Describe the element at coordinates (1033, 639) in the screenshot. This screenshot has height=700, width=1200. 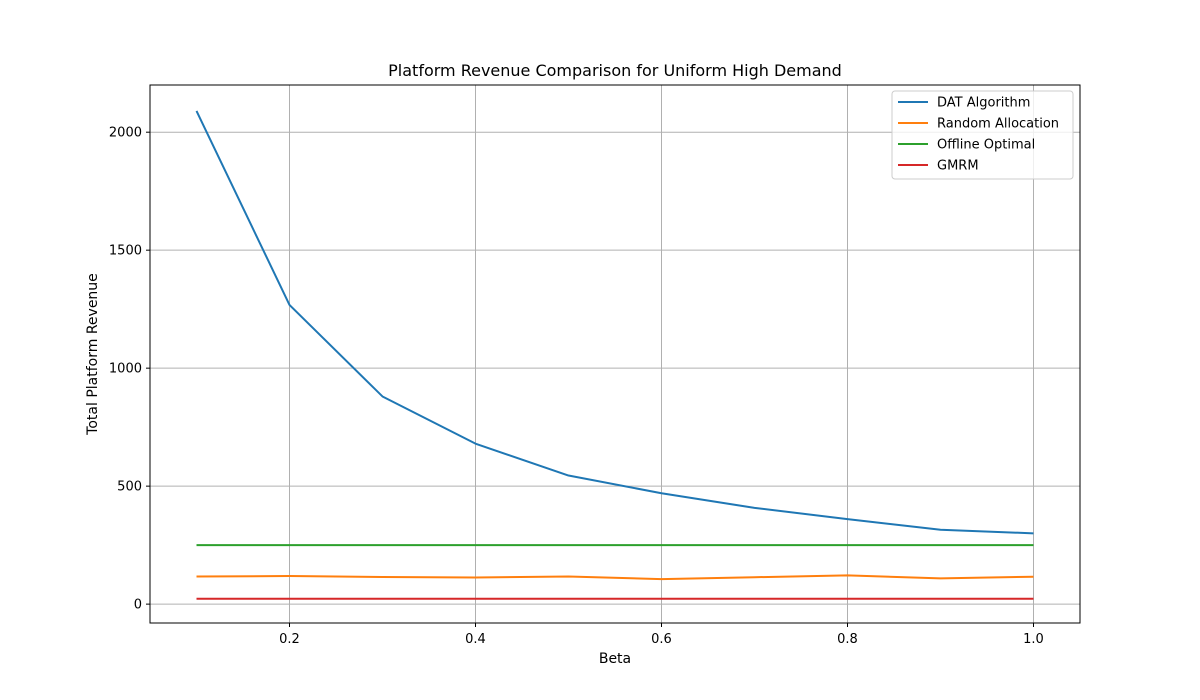
I see `x-tick-label: 1.0` at that location.